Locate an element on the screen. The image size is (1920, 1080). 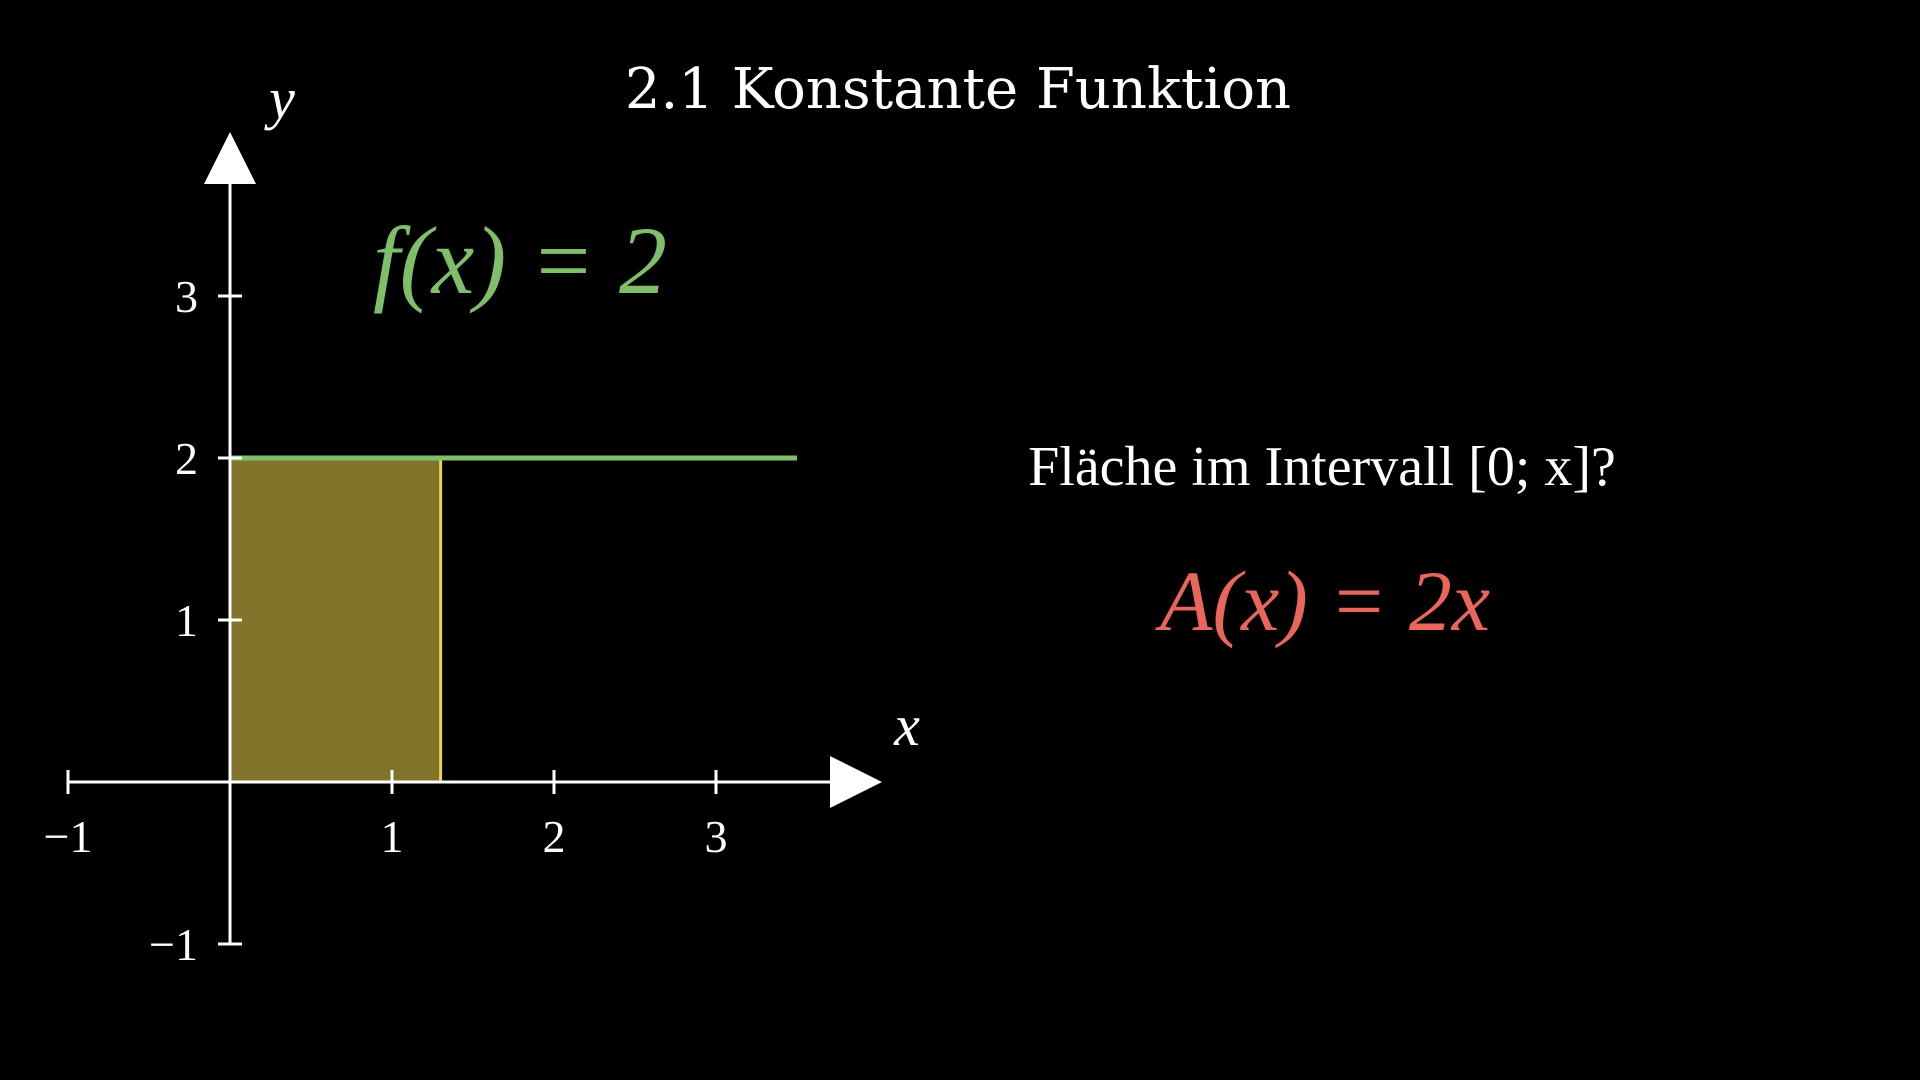
shaded-area is located at coordinates (335, 620).